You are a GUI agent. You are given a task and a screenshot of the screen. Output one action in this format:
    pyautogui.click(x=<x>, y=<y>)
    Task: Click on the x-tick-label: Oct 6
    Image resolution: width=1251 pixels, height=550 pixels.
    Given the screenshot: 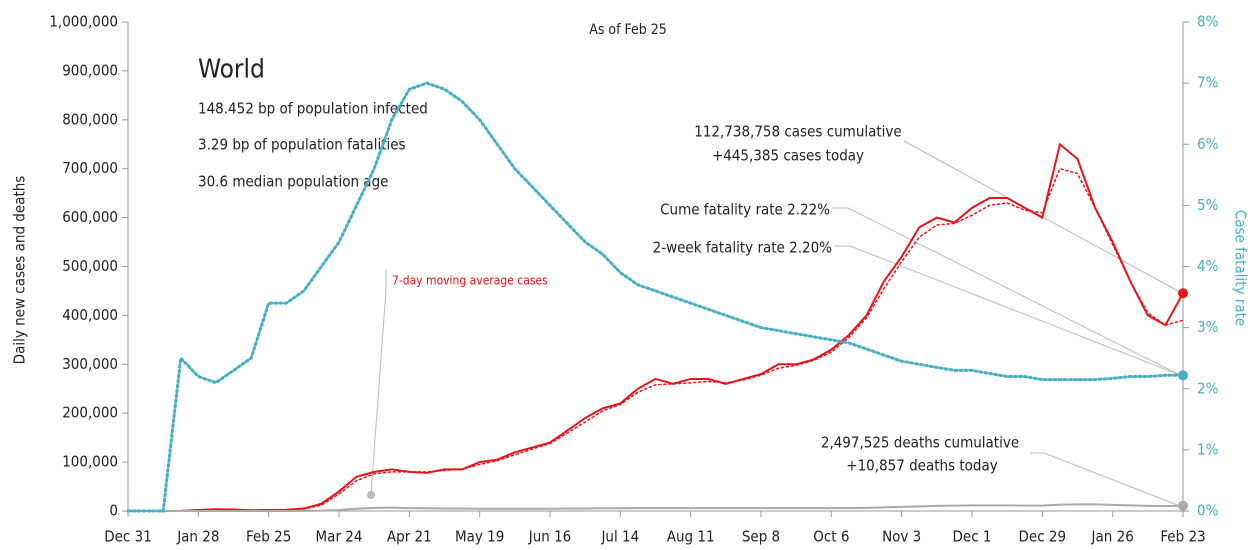 What is the action you would take?
    pyautogui.click(x=831, y=537)
    